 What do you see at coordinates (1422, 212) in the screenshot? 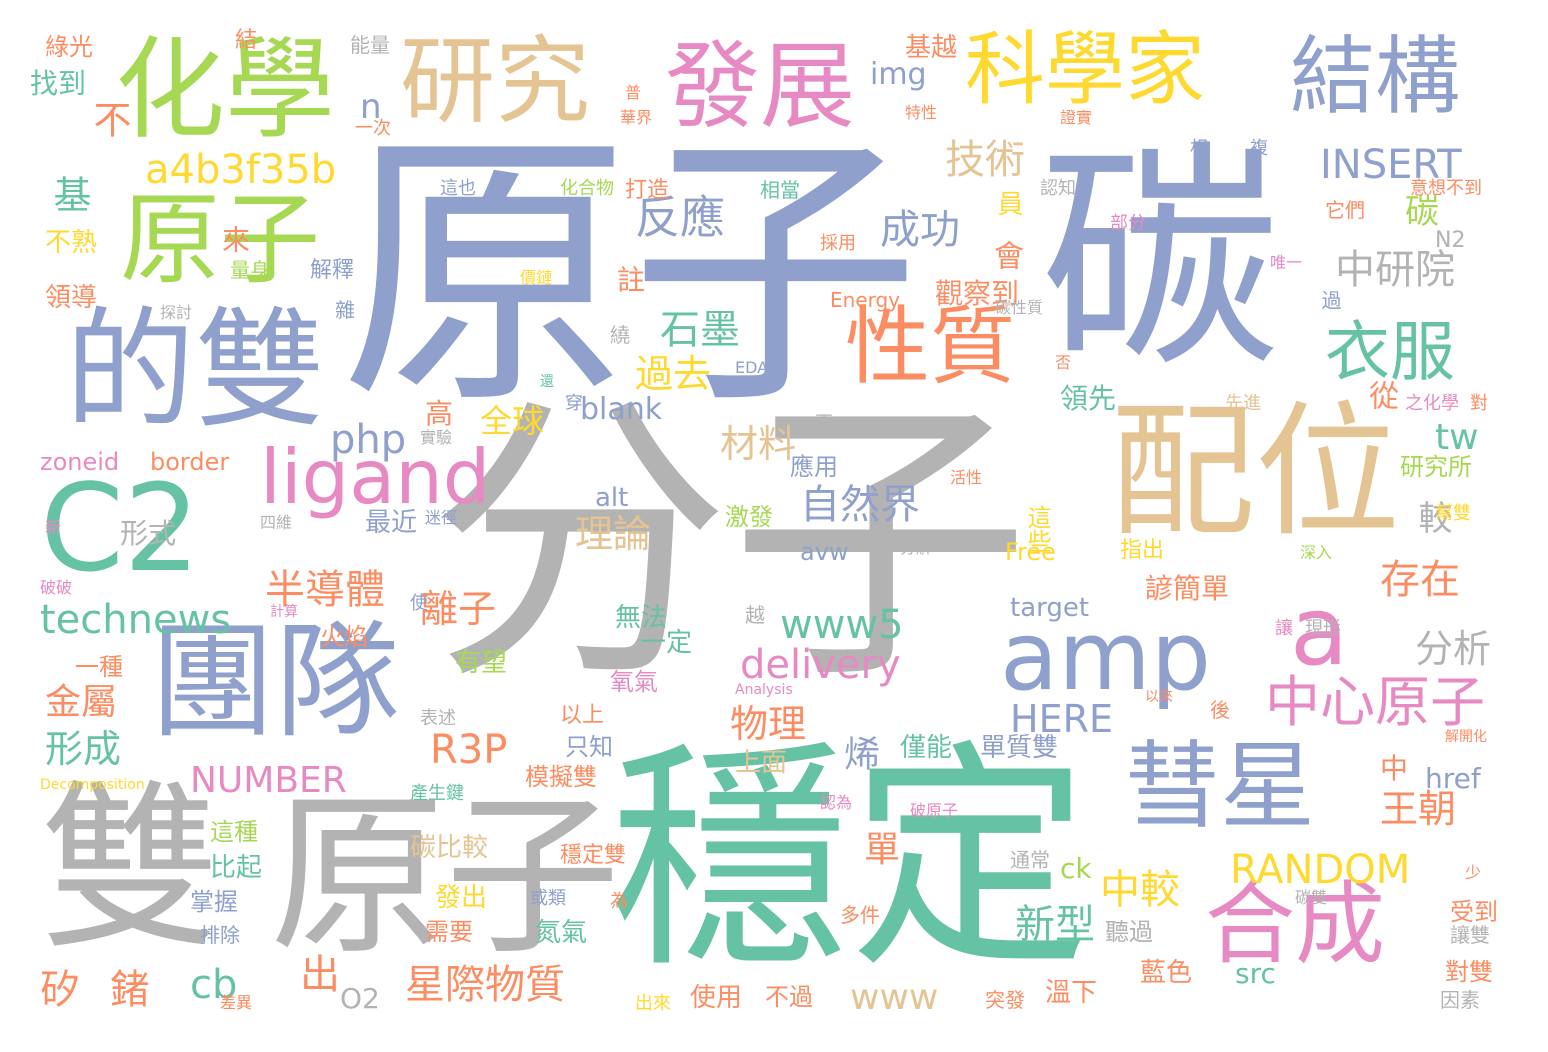
I see `word-115: 碳` at bounding box center [1422, 212].